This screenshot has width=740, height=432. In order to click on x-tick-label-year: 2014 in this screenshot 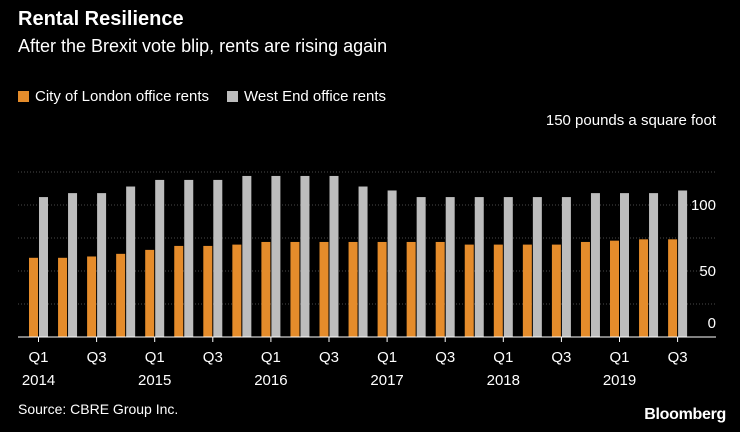, I will do `click(38, 380)`.